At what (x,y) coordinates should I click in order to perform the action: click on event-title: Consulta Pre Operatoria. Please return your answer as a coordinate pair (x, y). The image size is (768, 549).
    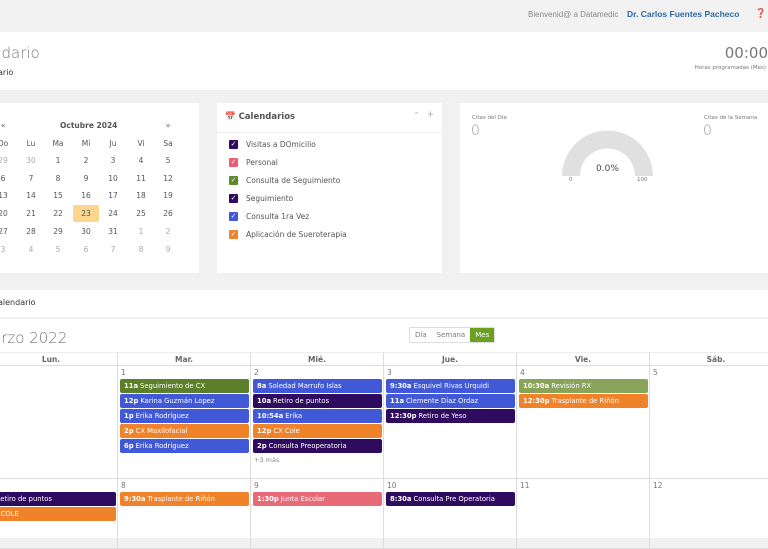
    Looking at the image, I should click on (454, 499).